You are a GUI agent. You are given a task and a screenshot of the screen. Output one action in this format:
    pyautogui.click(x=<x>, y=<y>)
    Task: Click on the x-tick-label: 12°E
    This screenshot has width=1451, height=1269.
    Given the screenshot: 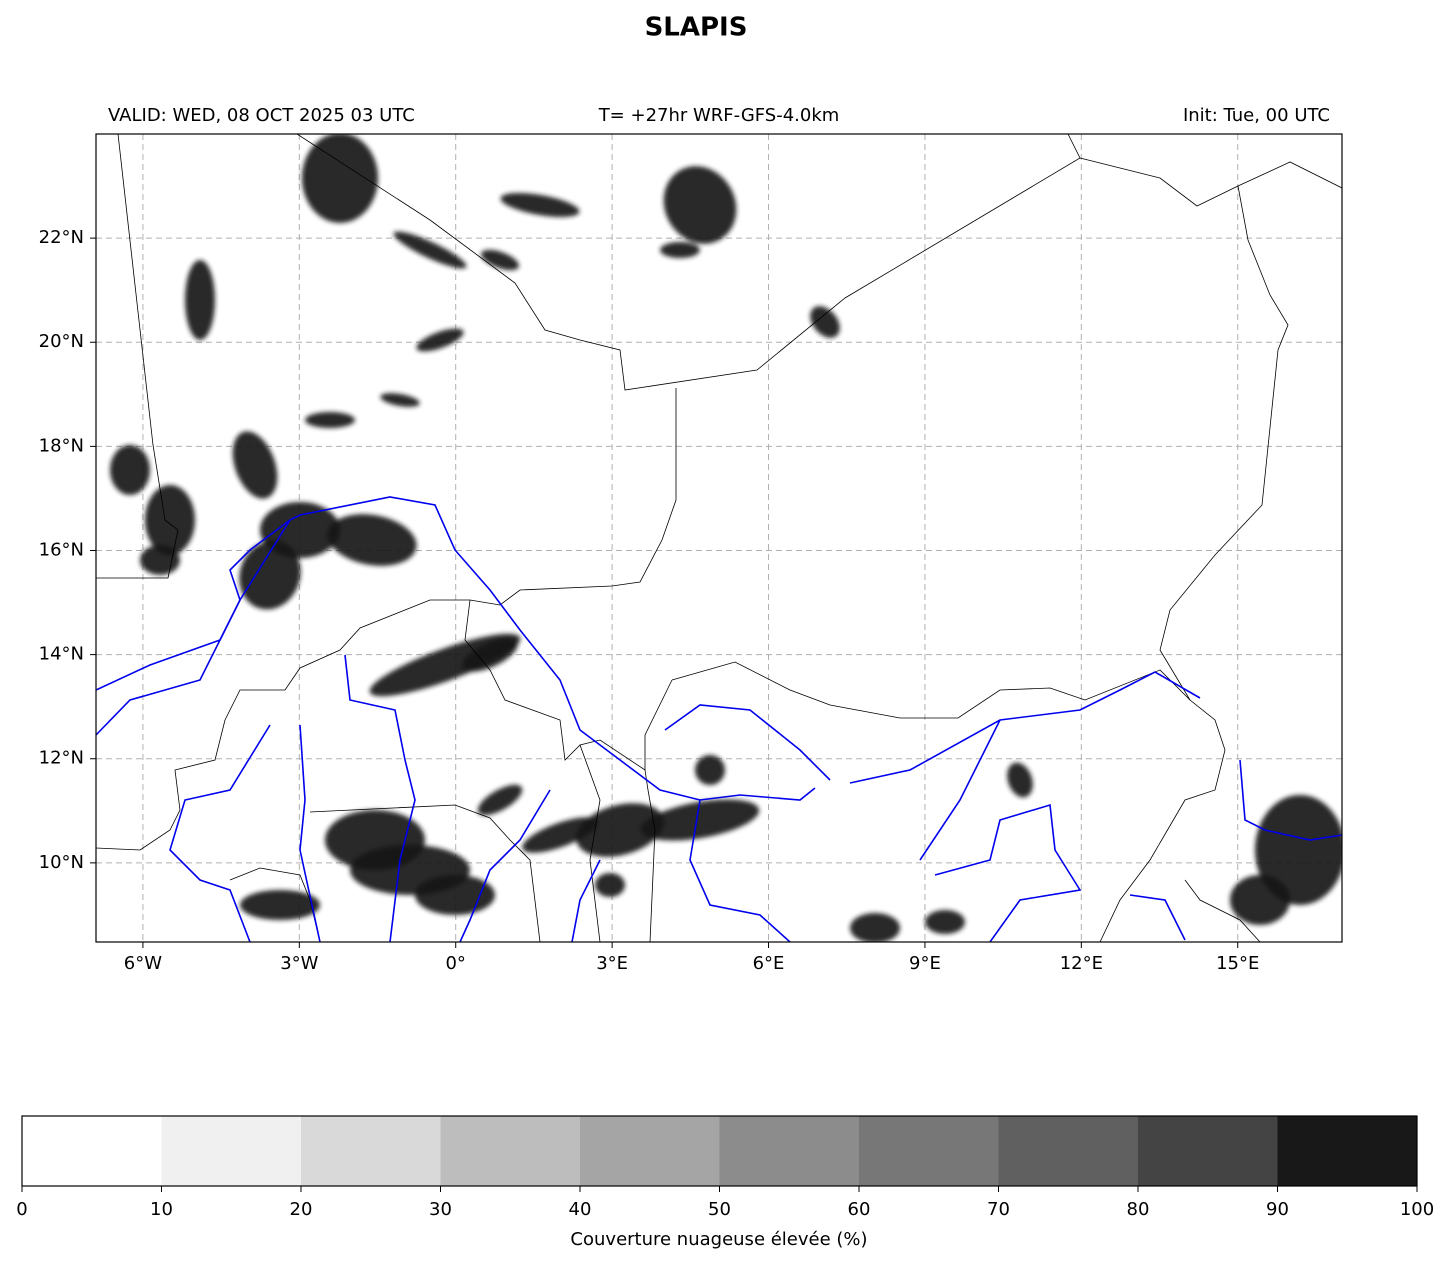 What is the action you would take?
    pyautogui.click(x=1081, y=963)
    